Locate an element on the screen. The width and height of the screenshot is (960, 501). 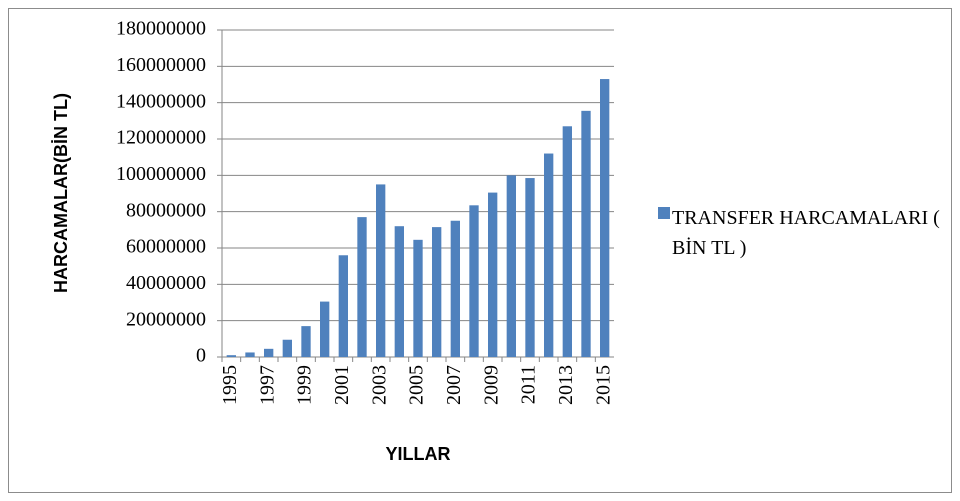
legend-swatch is located at coordinates (664, 213).